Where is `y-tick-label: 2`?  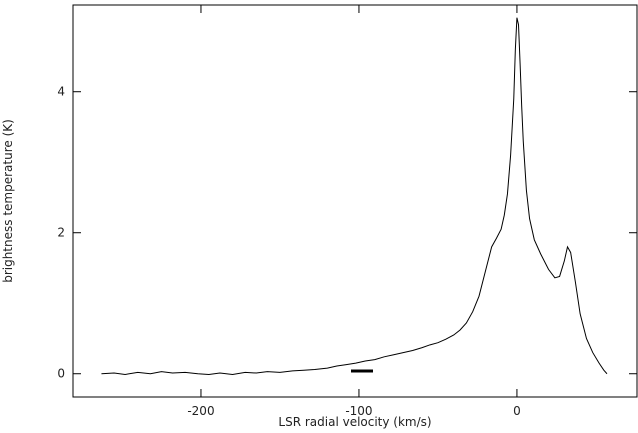 y-tick-label: 2 is located at coordinates (61, 233).